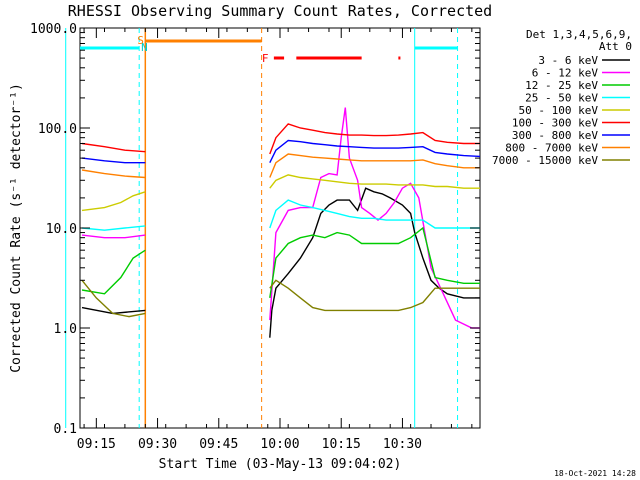 The height and width of the screenshot is (480, 640). Describe the element at coordinates (65, 329) in the screenshot. I see `y-tick-label: 1.0` at that location.